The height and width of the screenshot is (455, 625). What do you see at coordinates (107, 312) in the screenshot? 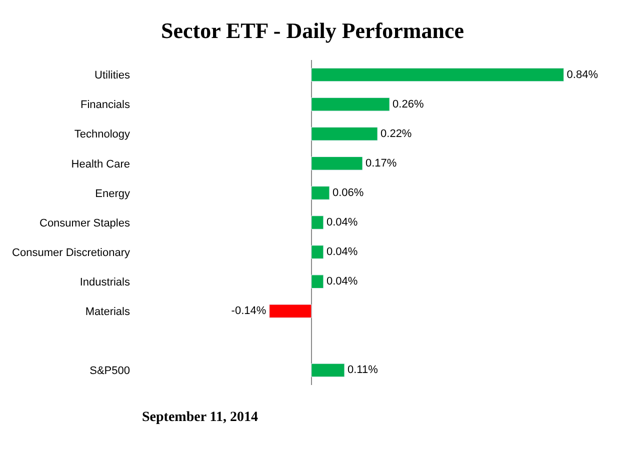
I see `y-tick-label: Materials` at bounding box center [107, 312].